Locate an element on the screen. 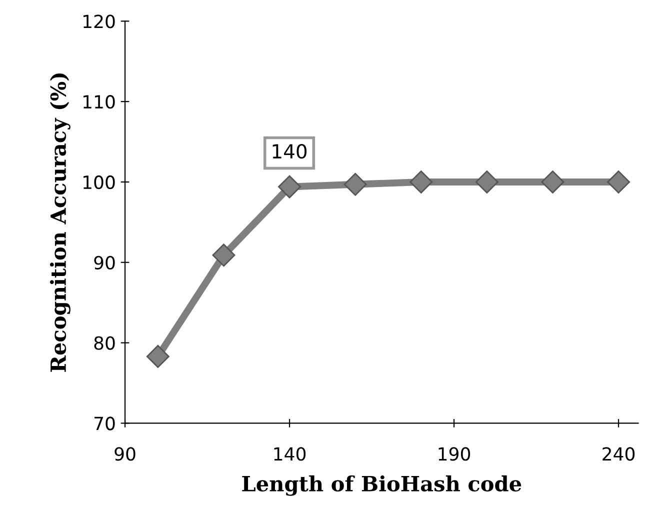 The height and width of the screenshot is (529, 658). x-tick-label: 90 is located at coordinates (125, 454).